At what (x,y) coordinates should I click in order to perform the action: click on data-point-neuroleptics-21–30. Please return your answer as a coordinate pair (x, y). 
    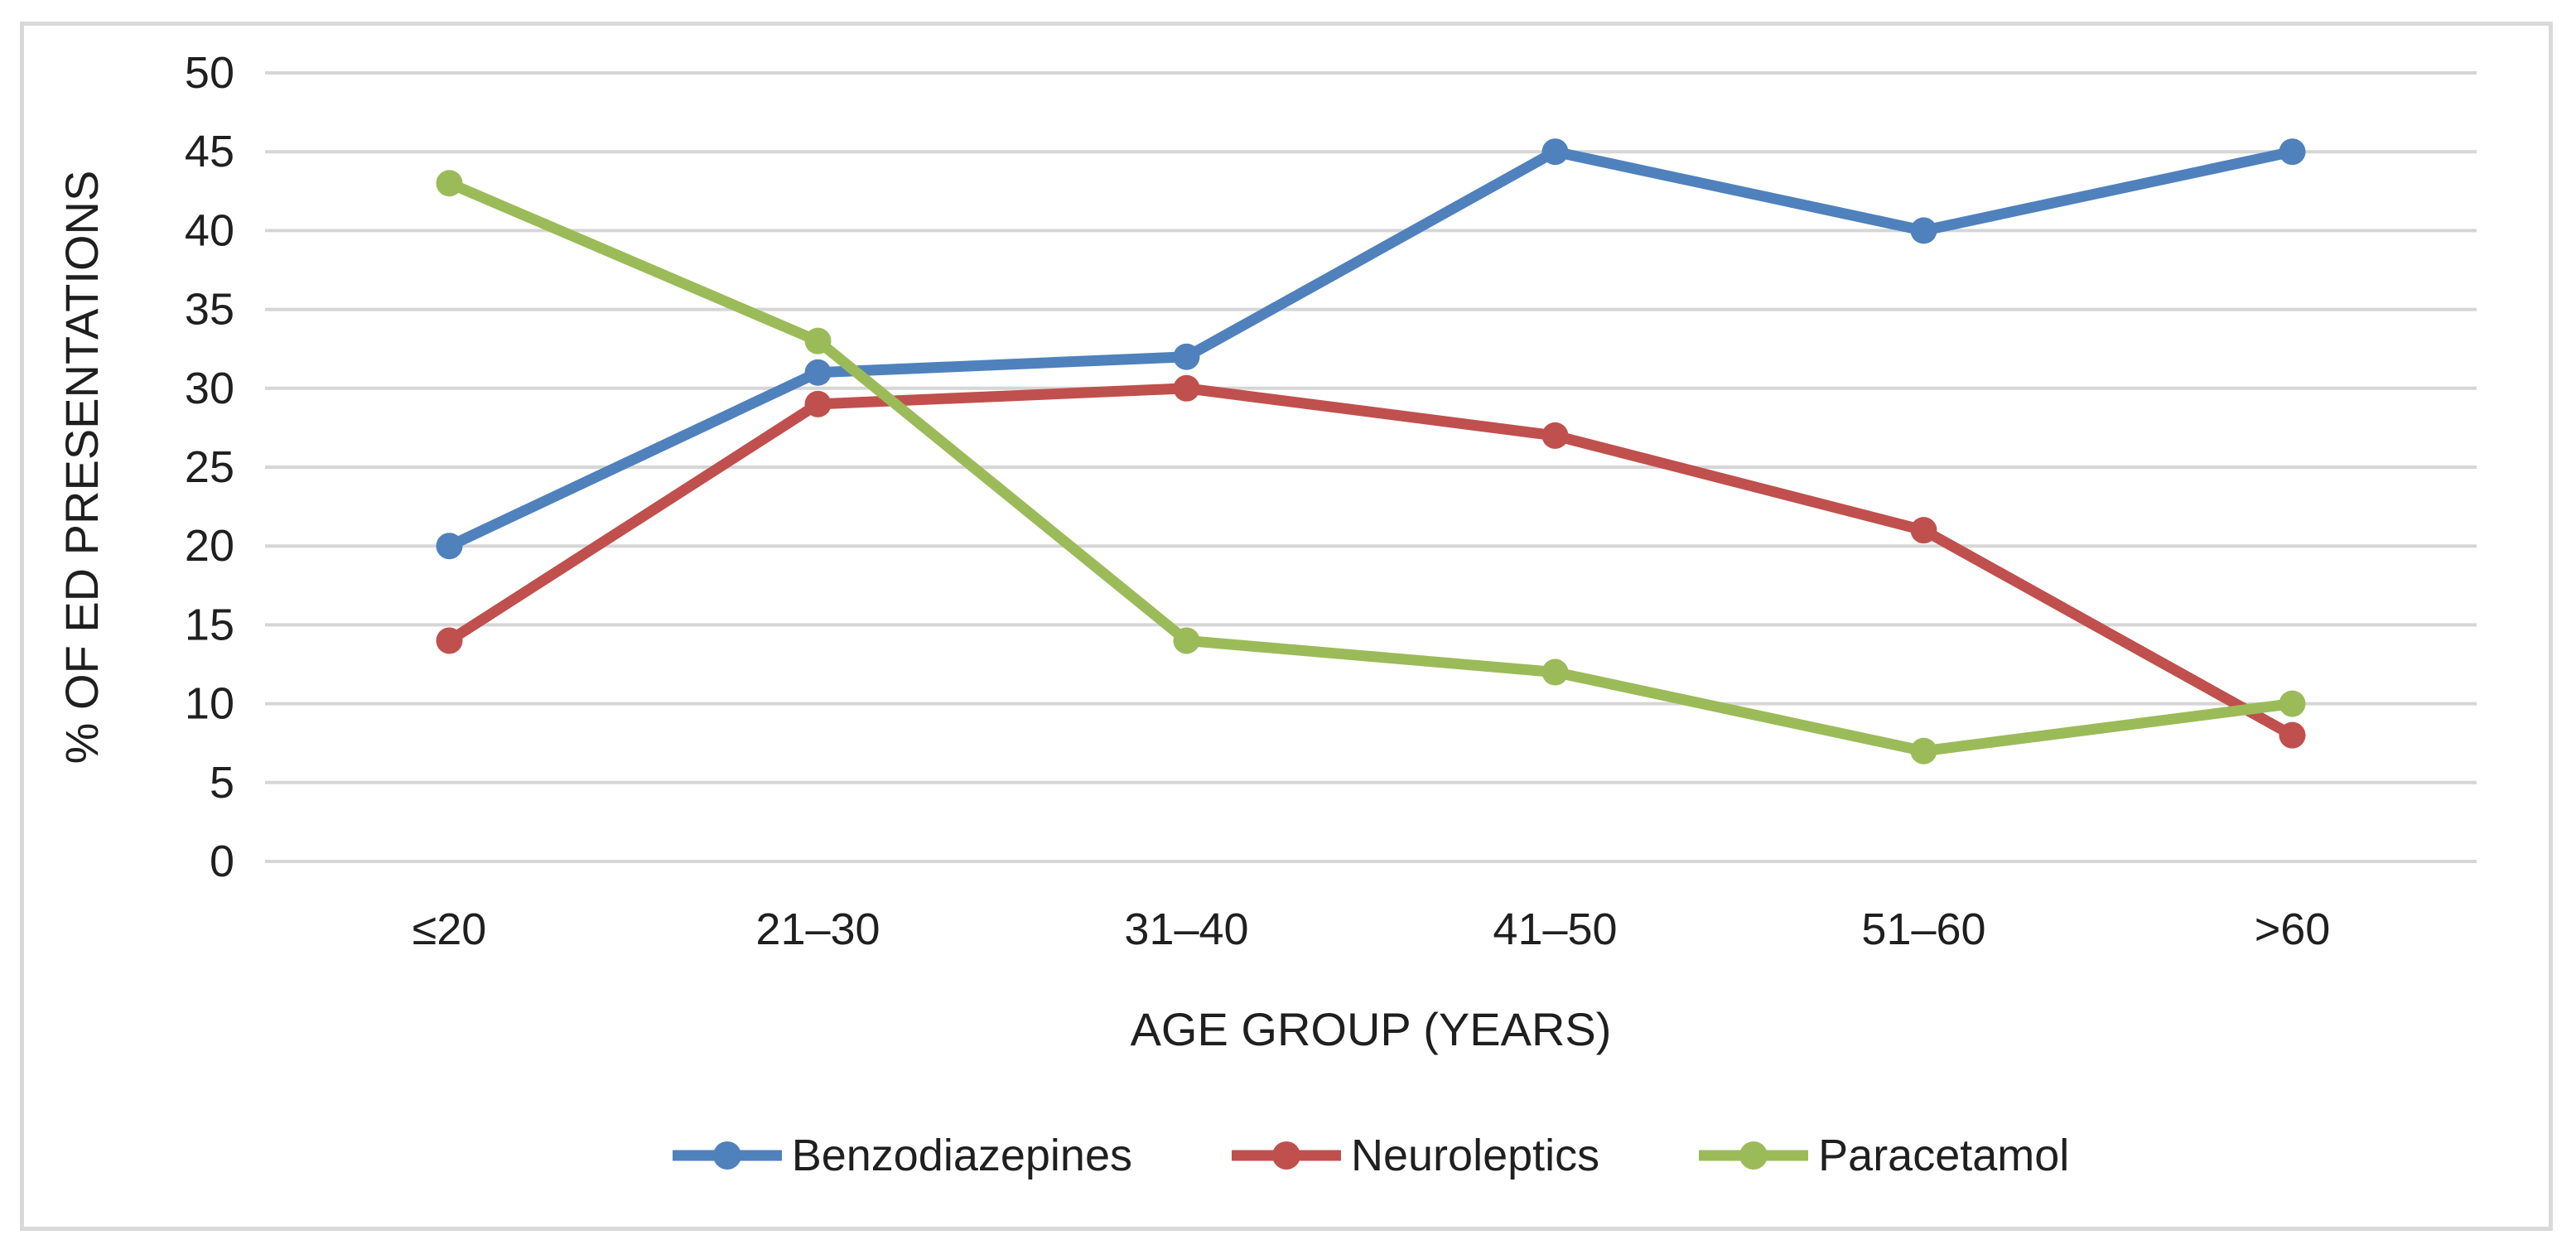
    Looking at the image, I should click on (818, 403).